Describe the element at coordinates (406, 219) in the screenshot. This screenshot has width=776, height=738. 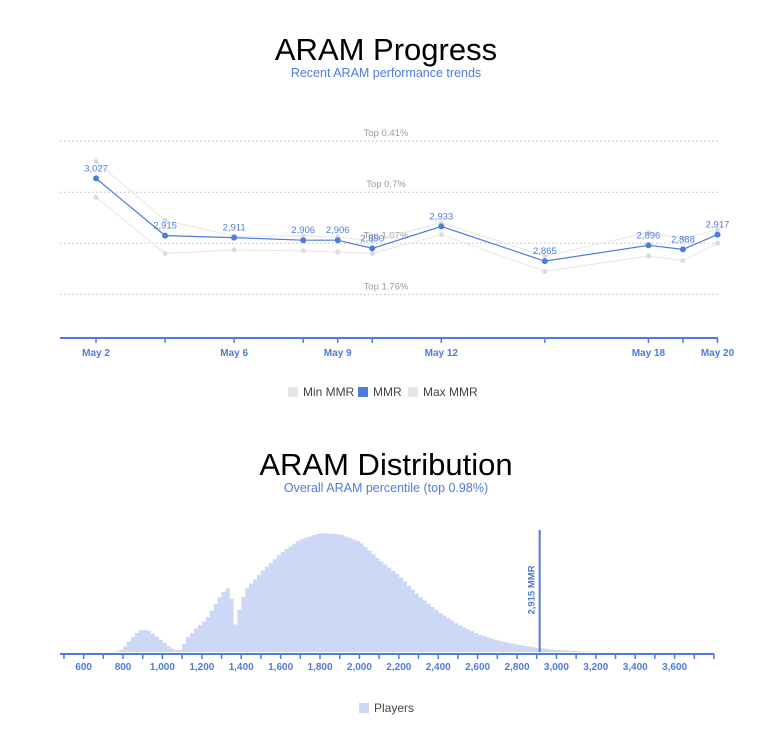
I see `mmr-line` at that location.